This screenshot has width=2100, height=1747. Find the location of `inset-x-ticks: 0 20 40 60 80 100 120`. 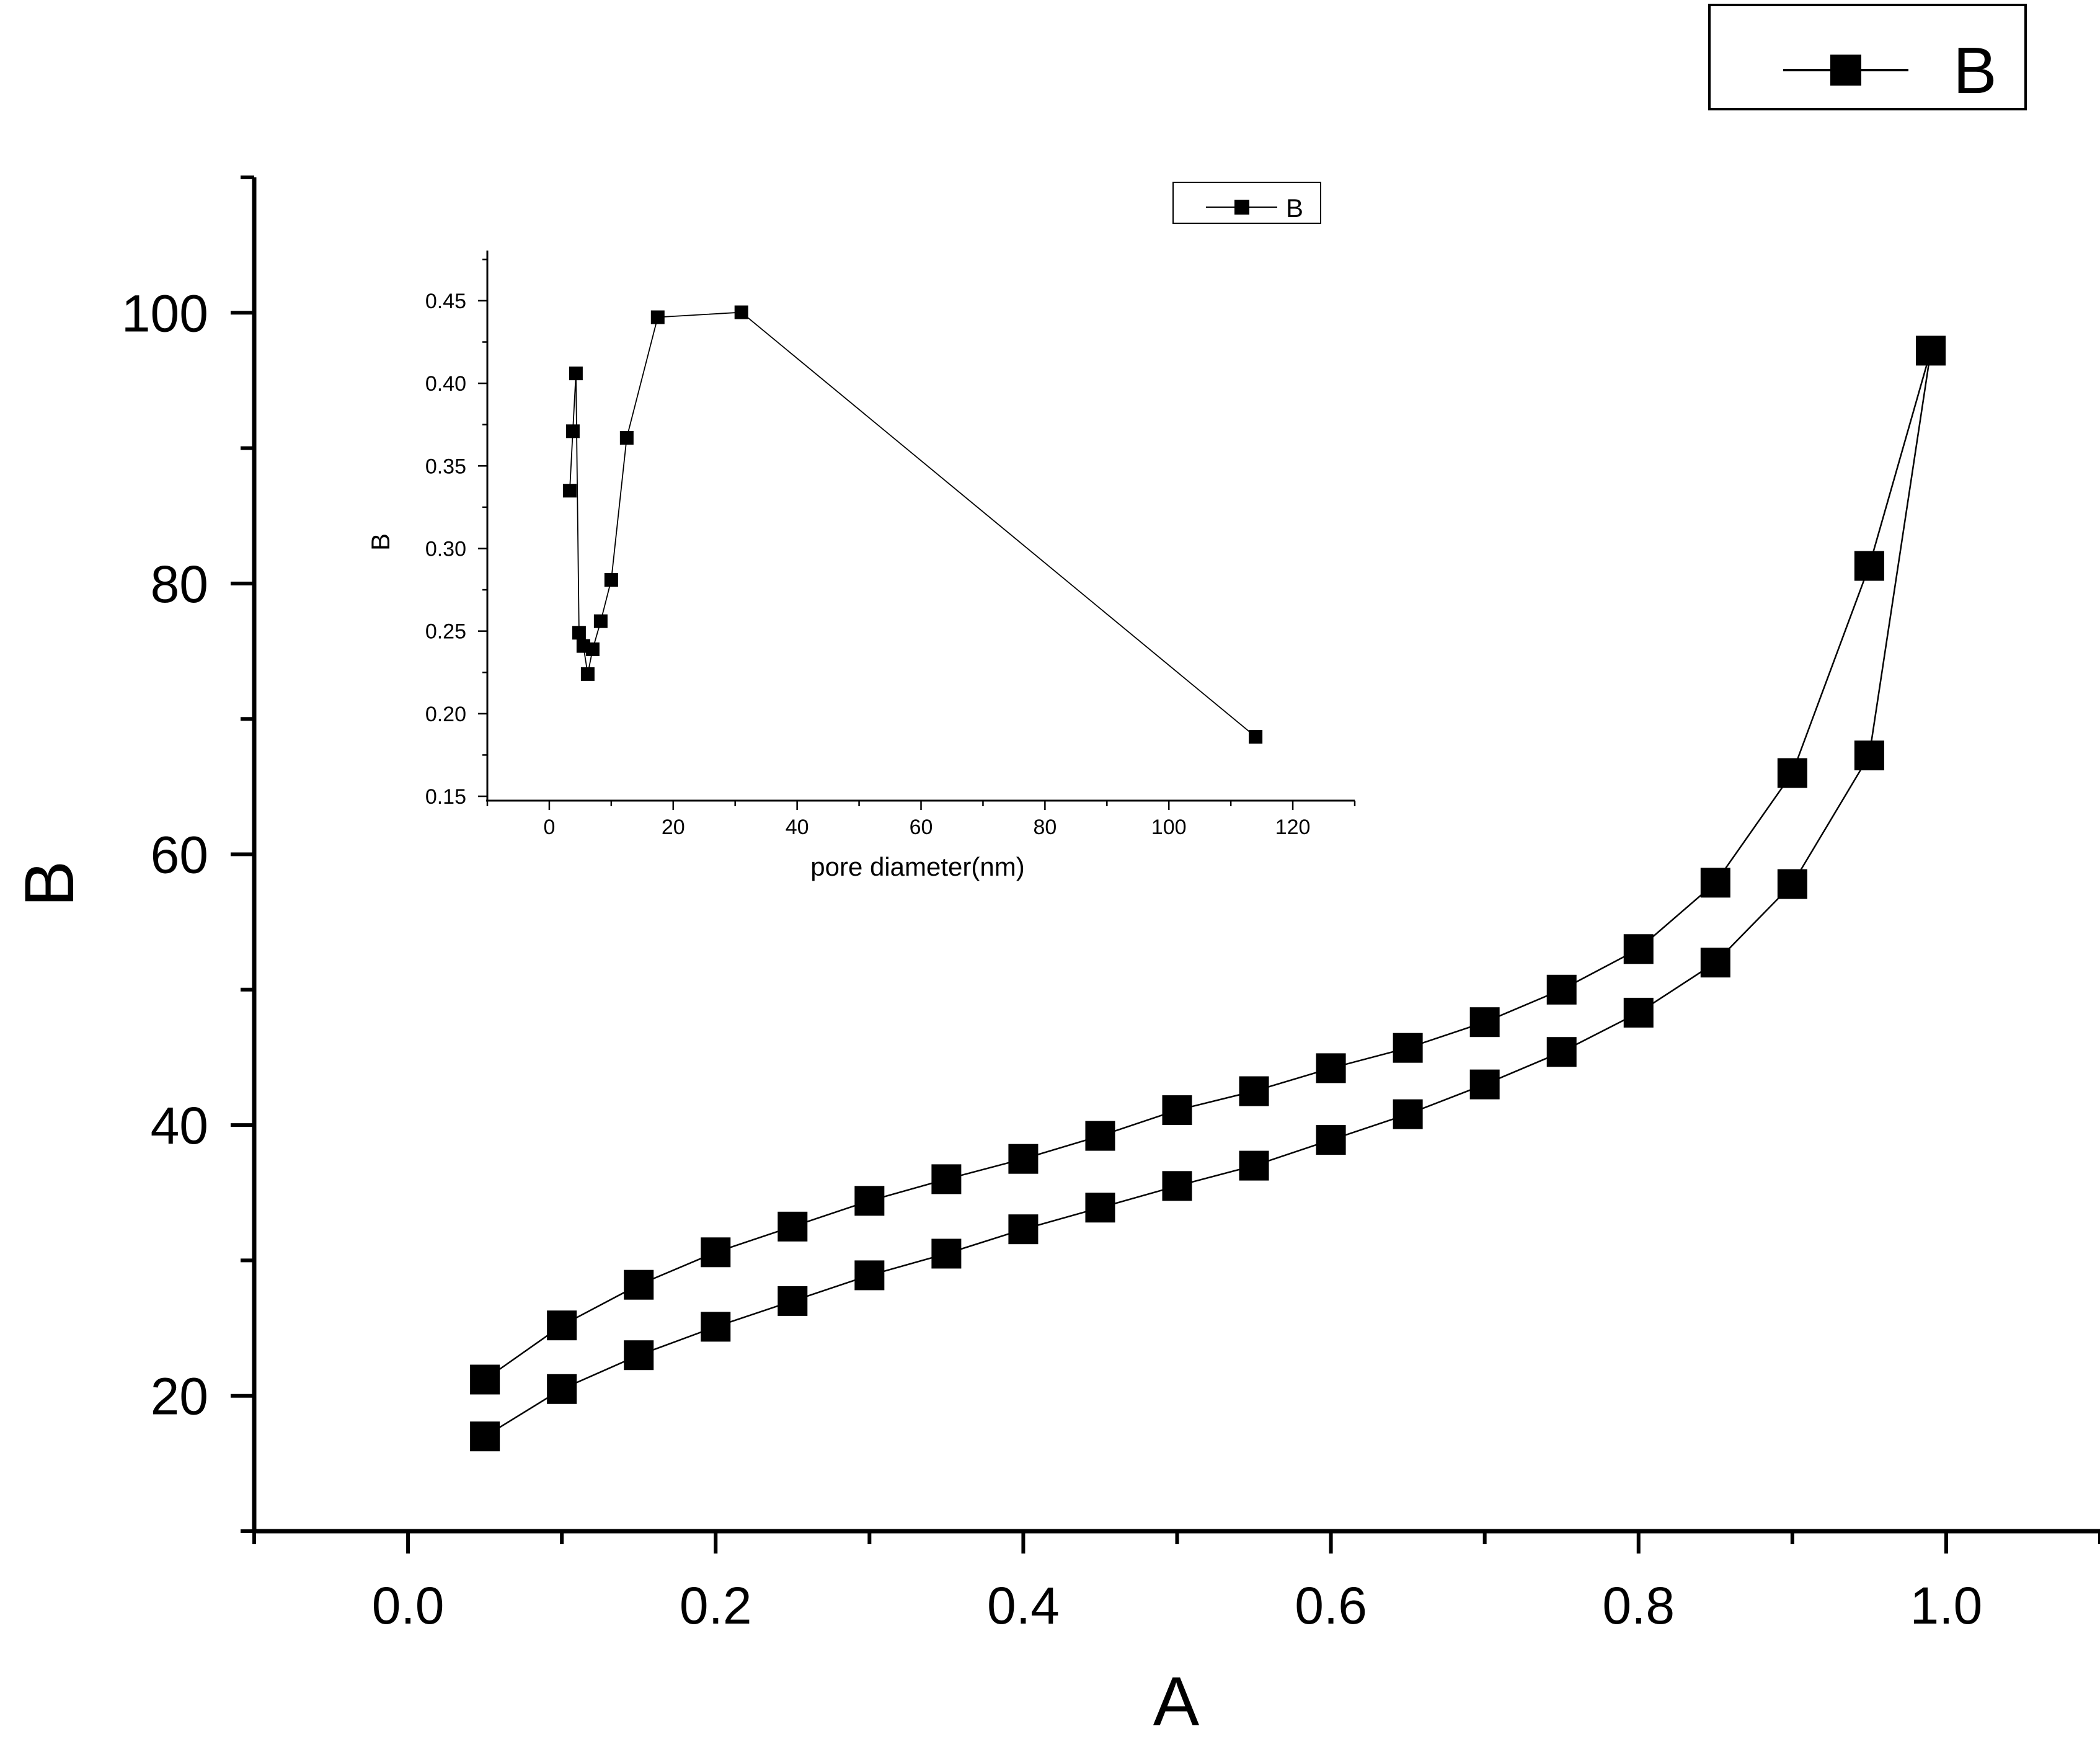

inset-x-ticks: 0 20 40 60 80 100 120 is located at coordinates (921, 820).